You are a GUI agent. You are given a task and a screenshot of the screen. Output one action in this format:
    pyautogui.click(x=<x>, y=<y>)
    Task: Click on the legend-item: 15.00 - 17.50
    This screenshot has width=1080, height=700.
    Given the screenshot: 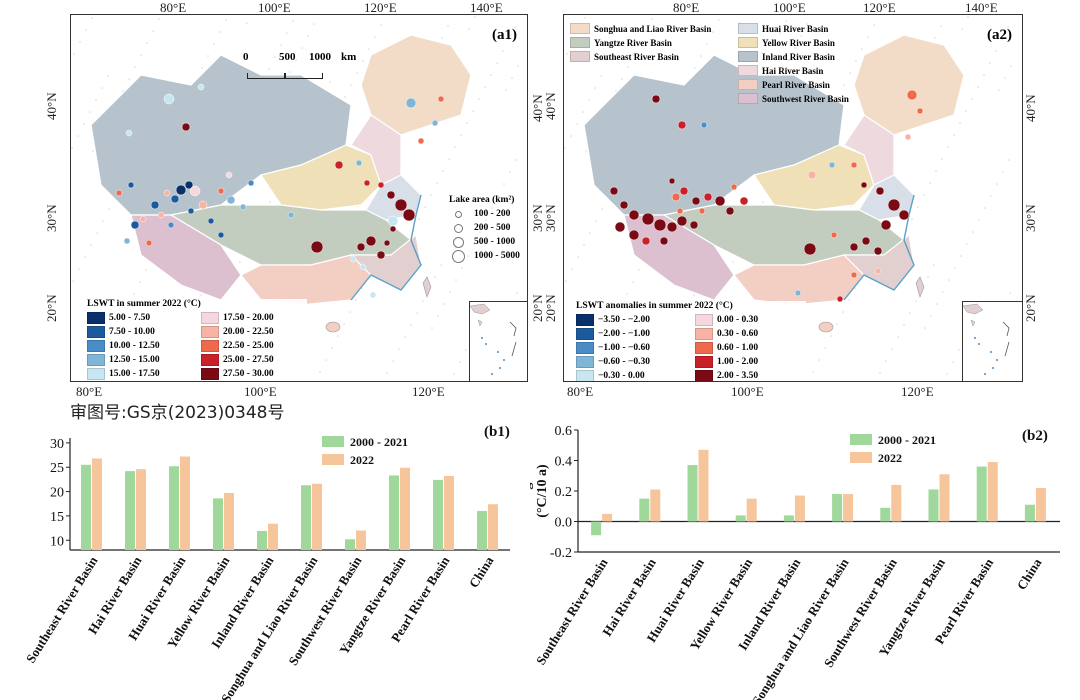 What is the action you would take?
    pyautogui.click(x=140, y=374)
    